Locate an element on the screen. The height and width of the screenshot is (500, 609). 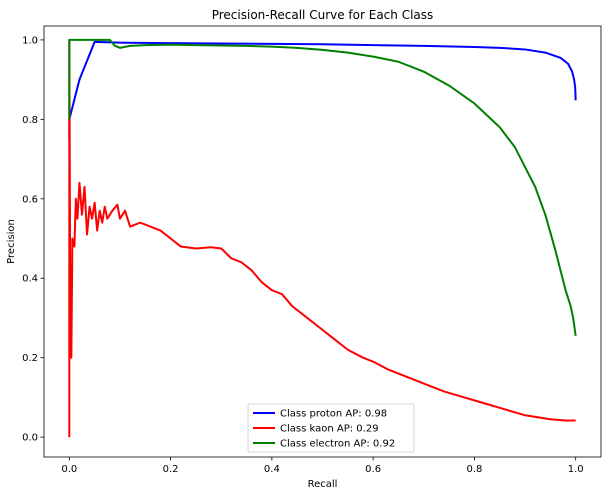
y-tick-label: 0.2 is located at coordinates (30, 358).